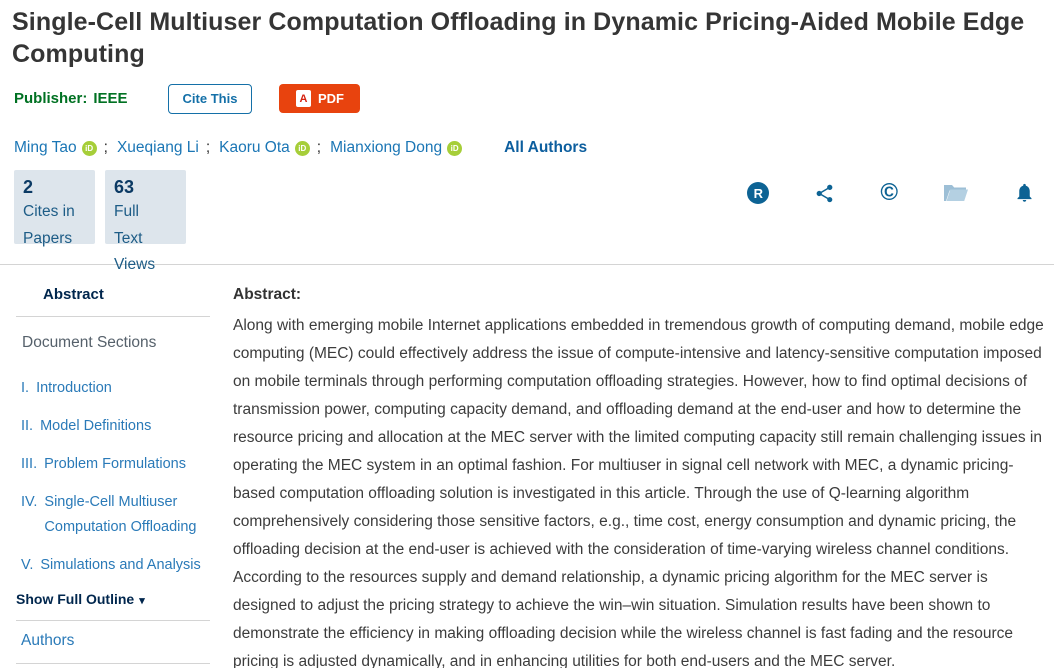 Image resolution: width=1054 pixels, height=668 pixels. I want to click on show-full-outline-button: Show Full Outline ▾, so click(80, 599).